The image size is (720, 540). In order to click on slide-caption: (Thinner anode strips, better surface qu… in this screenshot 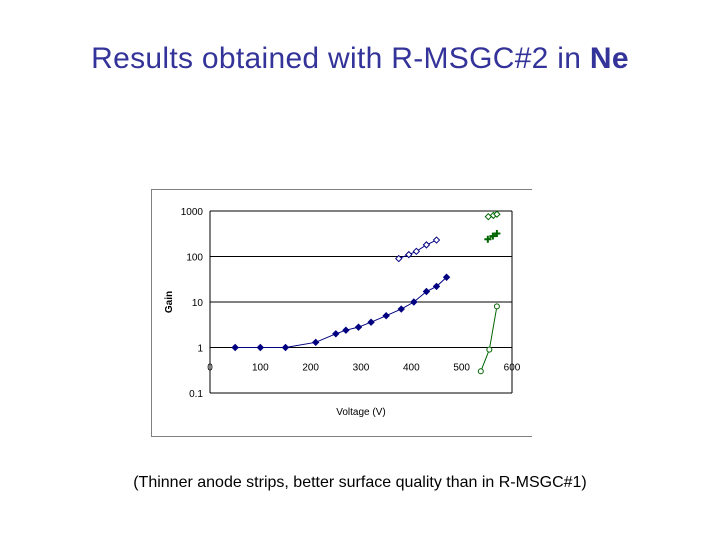, I will do `click(360, 482)`.